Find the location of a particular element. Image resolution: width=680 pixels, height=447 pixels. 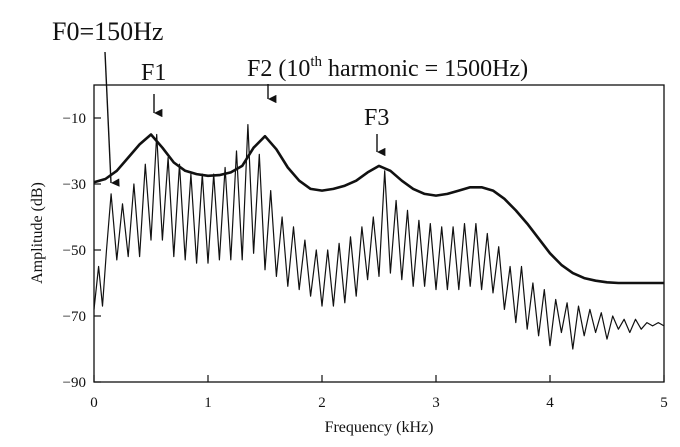

y-tick-label: −90 is located at coordinates (74, 383).